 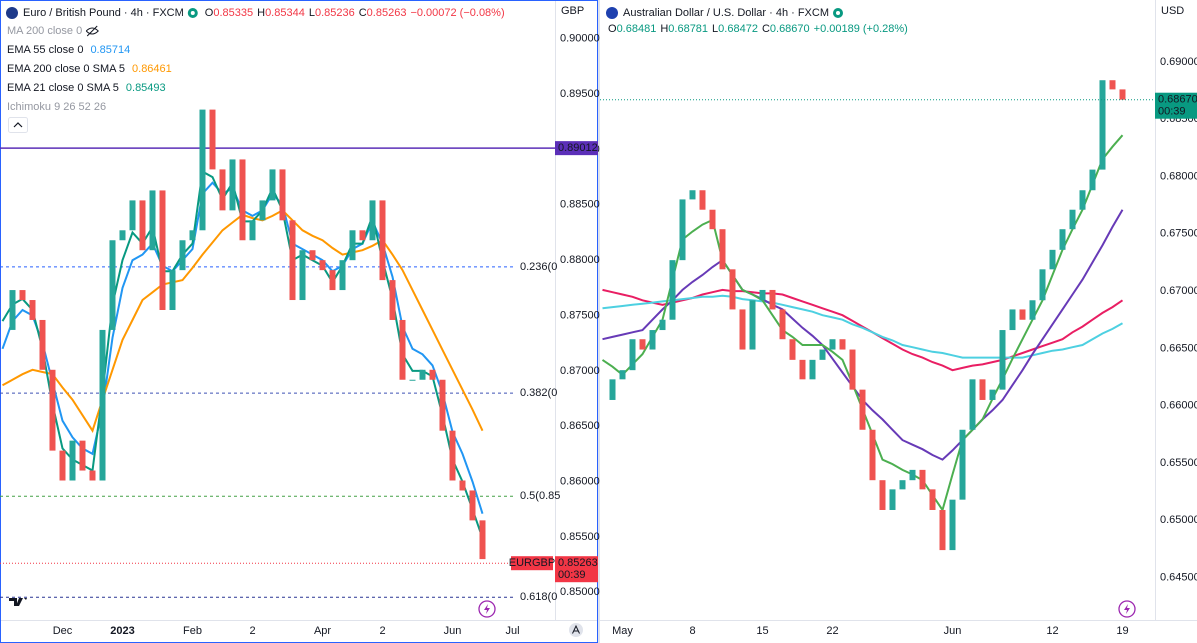 What do you see at coordinates (538, 267) in the screenshot?
I see `fib-label: 0.236(0` at bounding box center [538, 267].